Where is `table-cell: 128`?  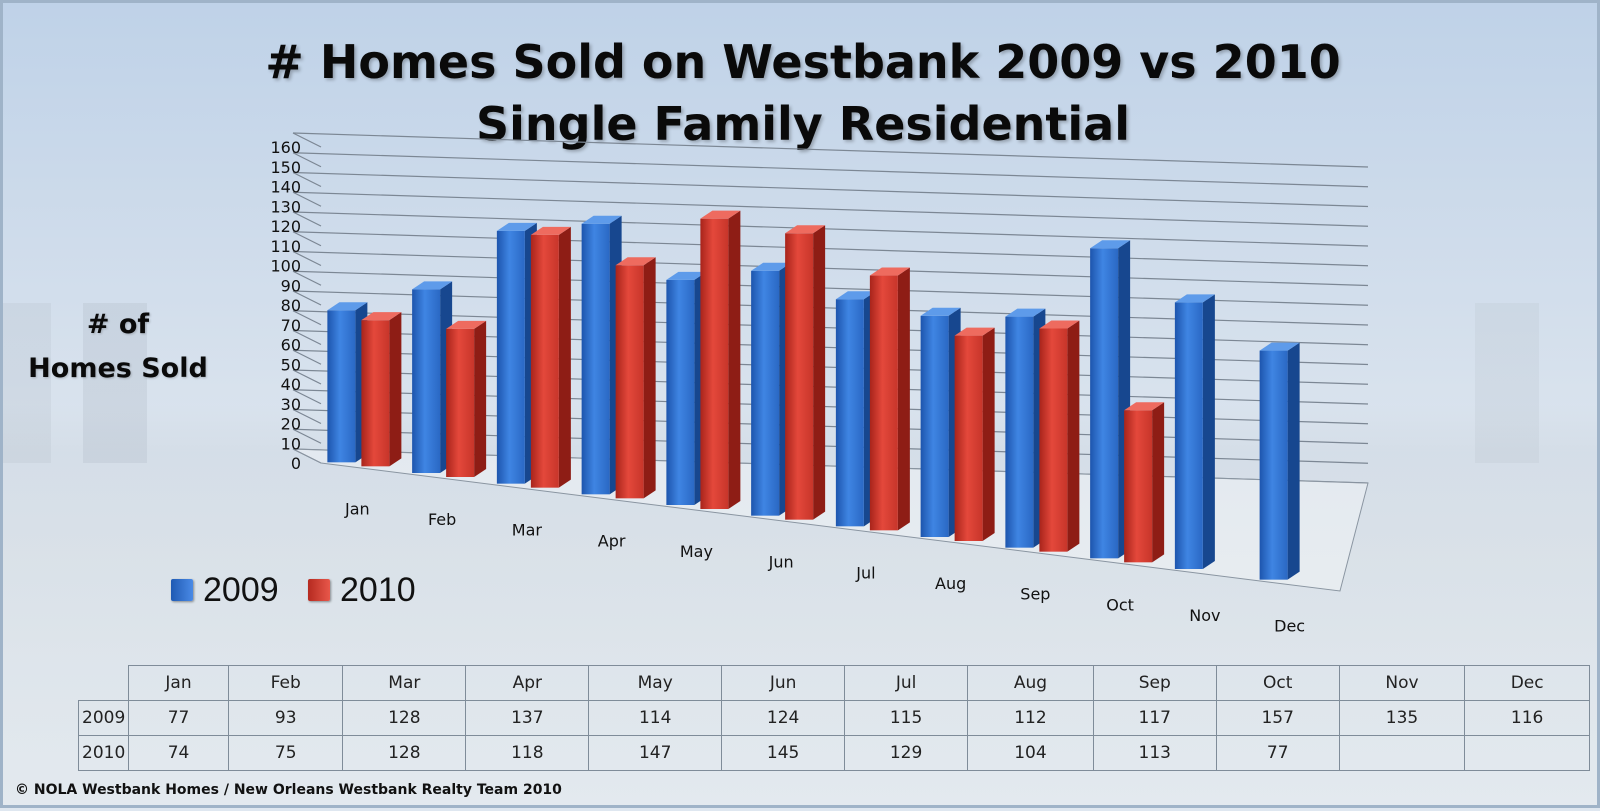 table-cell: 128 is located at coordinates (404, 718).